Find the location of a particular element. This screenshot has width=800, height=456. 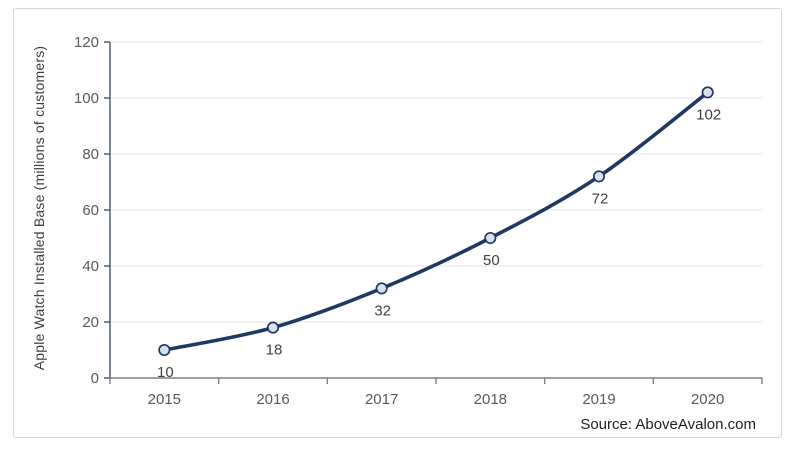

y-tick-label: 120 is located at coordinates (86, 42).